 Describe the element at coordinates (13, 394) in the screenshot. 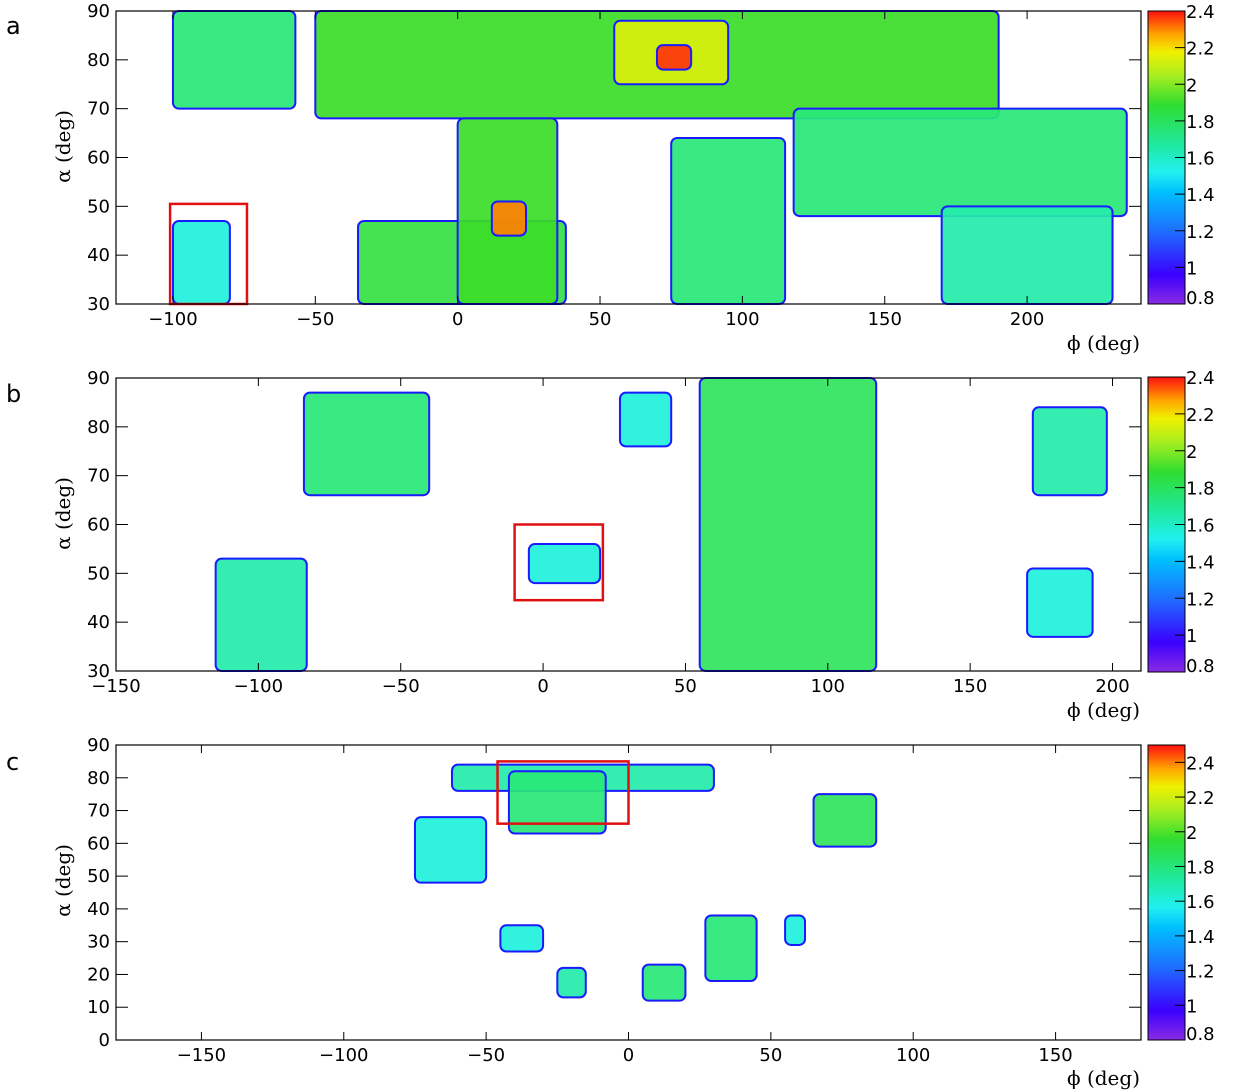

I see `panel-b-letter: b` at that location.